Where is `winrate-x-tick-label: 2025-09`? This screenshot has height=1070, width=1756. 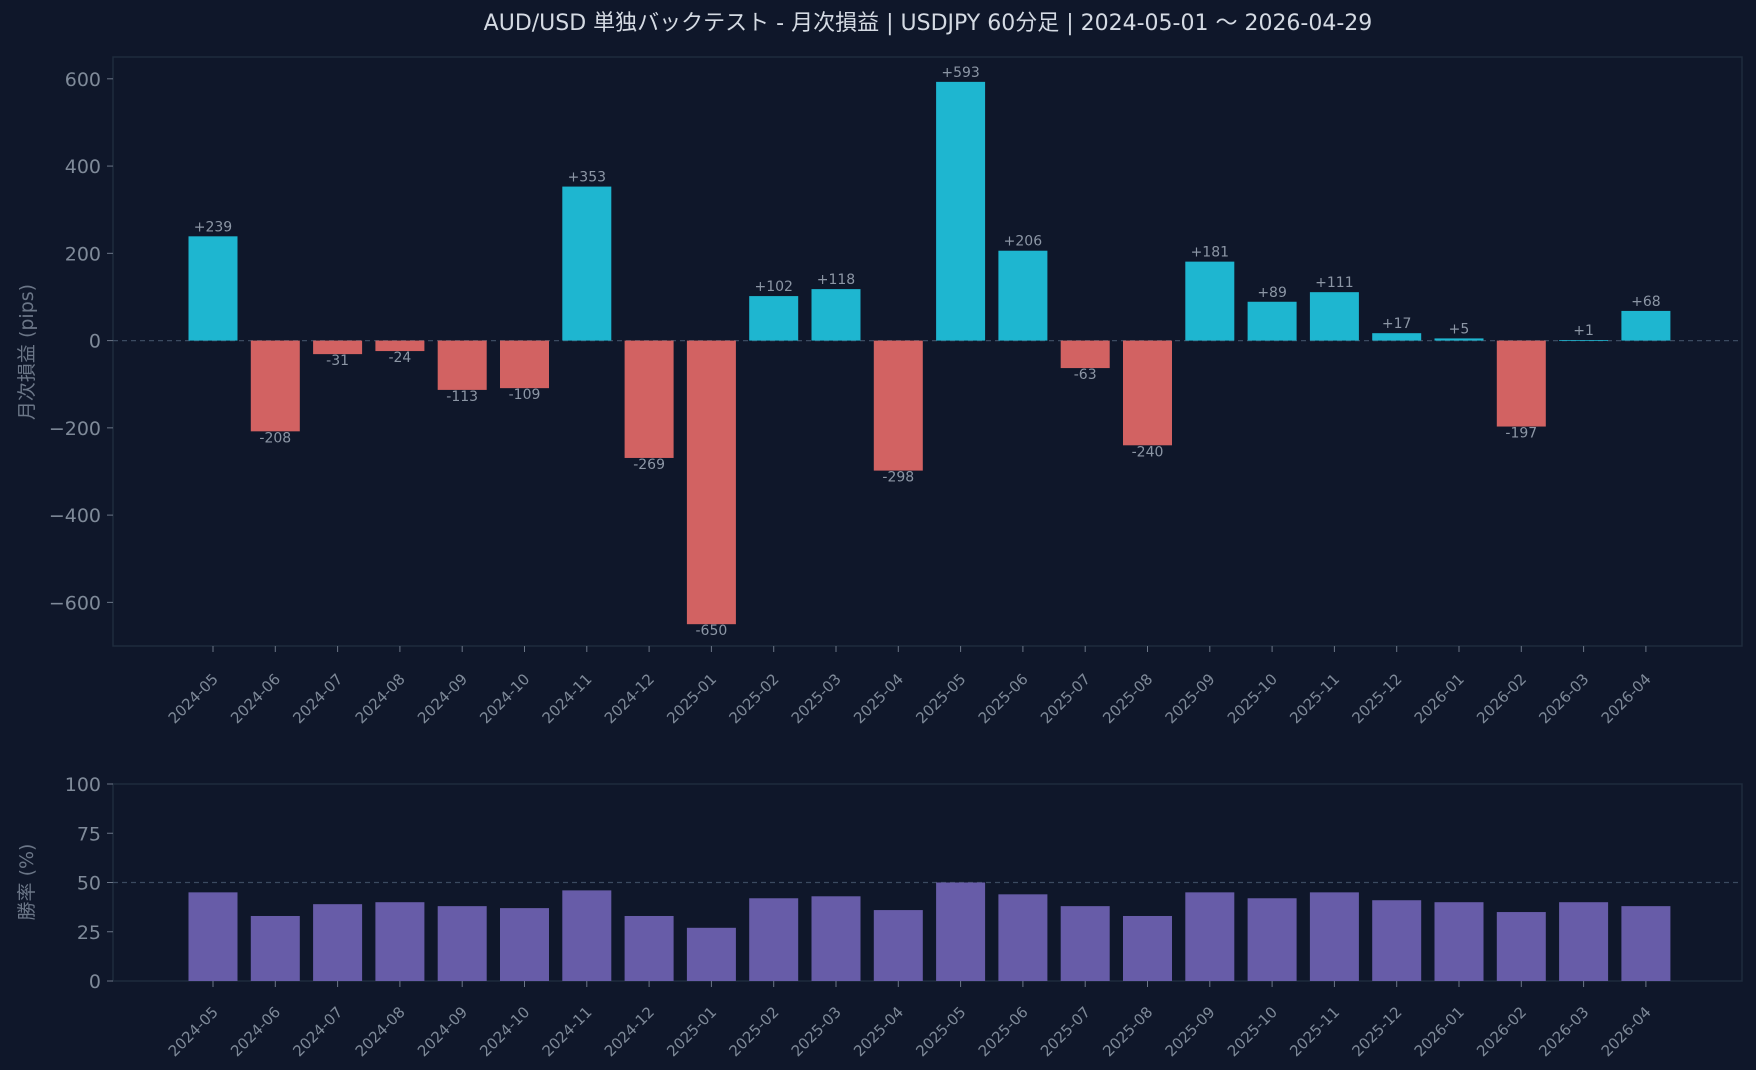
winrate-x-tick-label: 2025-09 is located at coordinates (1190, 1031).